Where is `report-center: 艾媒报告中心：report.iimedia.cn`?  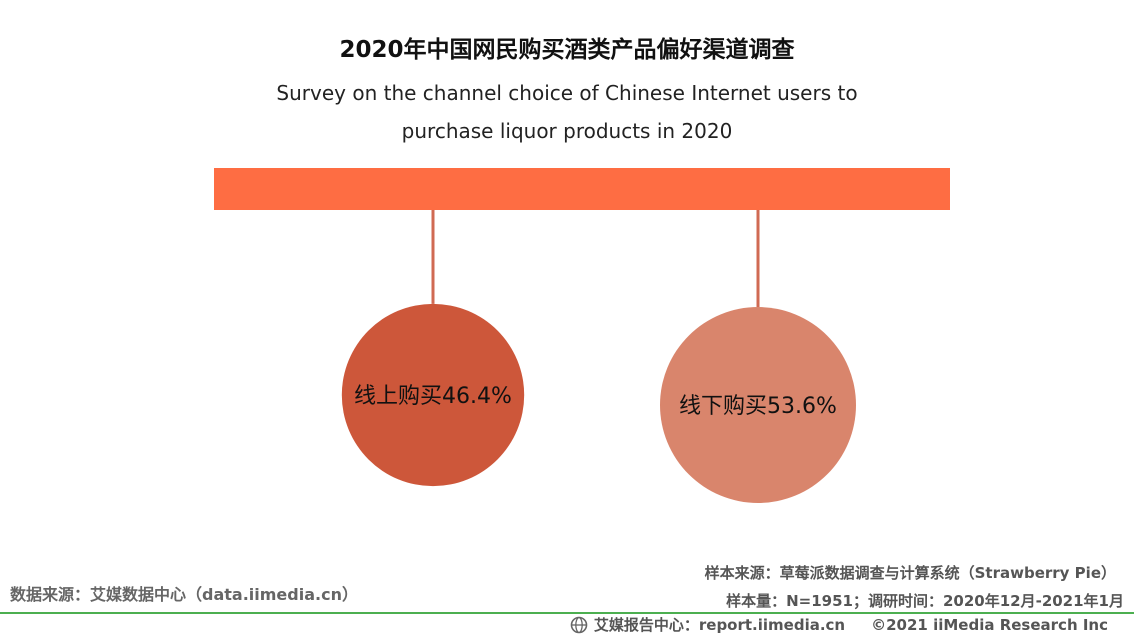 report-center: 艾媒报告中心：report.iimedia.cn is located at coordinates (719, 625).